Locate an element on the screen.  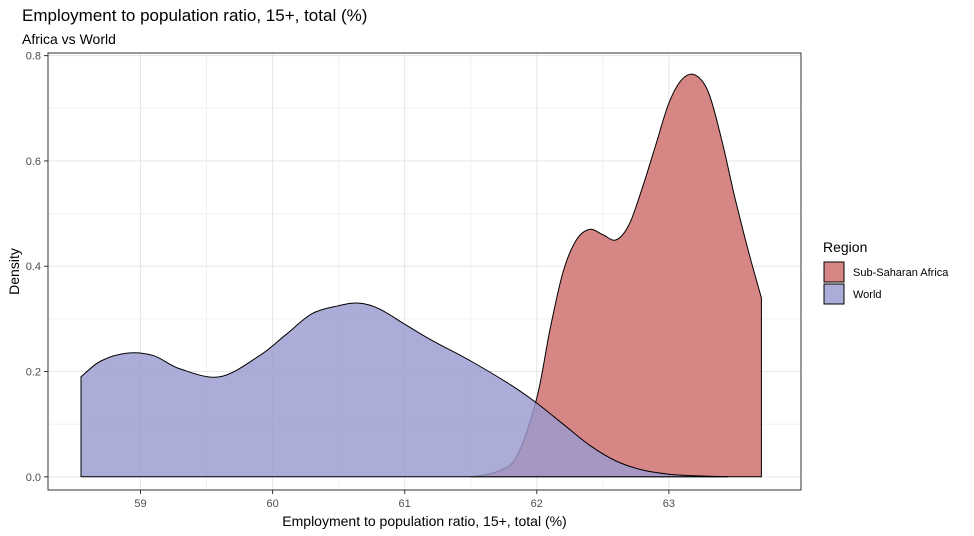
y-axis-ticks: 0.0 0.2 0.4 0.6 0.8 is located at coordinates (37, 267).